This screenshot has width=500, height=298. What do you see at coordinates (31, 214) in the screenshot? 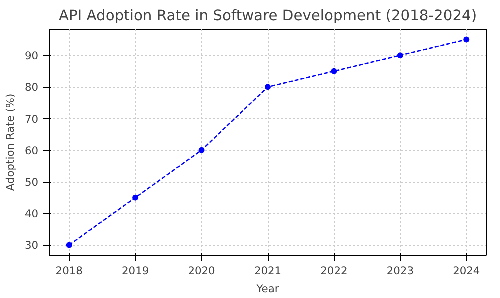
I see `y-tick-label: 40` at bounding box center [31, 214].